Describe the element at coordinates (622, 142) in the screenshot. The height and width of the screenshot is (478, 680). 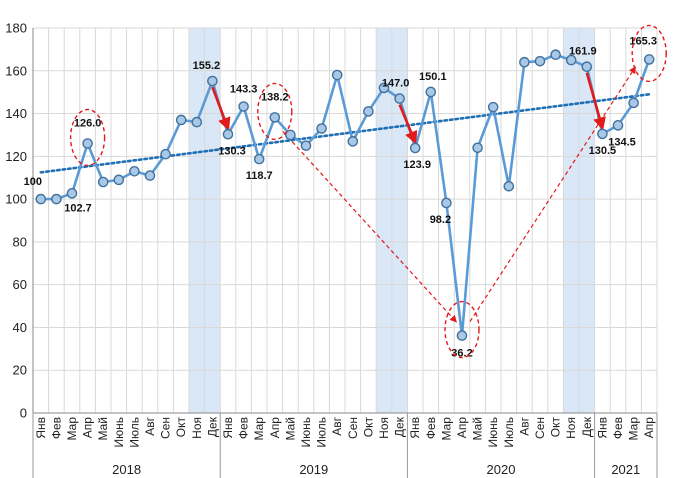
I see `data-label: 134.5` at that location.